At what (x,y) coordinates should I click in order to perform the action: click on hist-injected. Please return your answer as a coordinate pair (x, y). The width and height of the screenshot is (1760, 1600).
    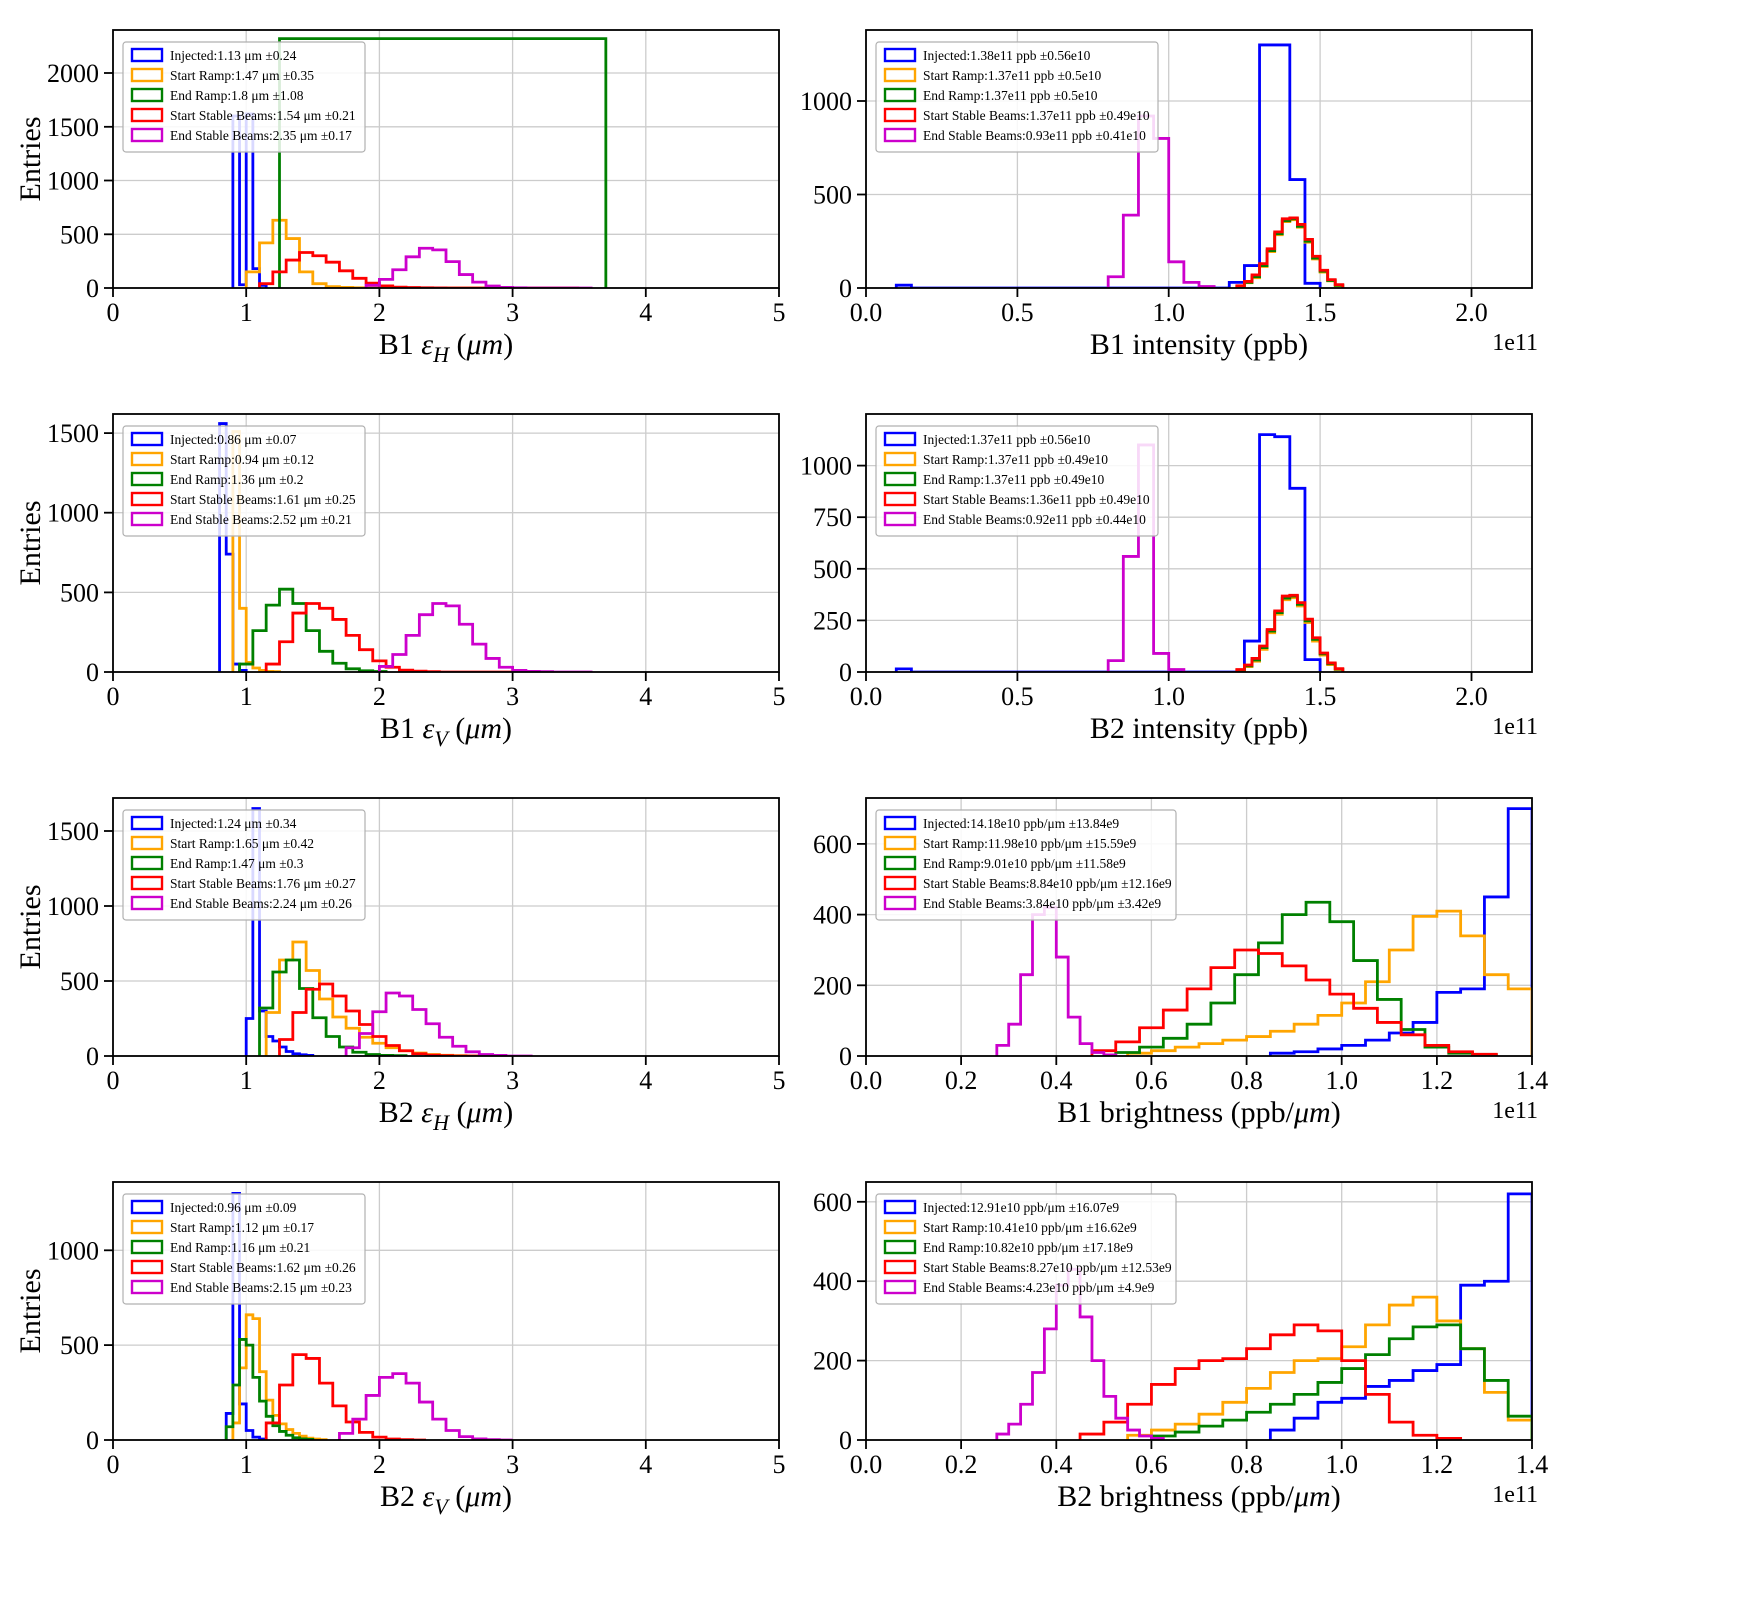
    Looking at the image, I should click on (246, 1315).